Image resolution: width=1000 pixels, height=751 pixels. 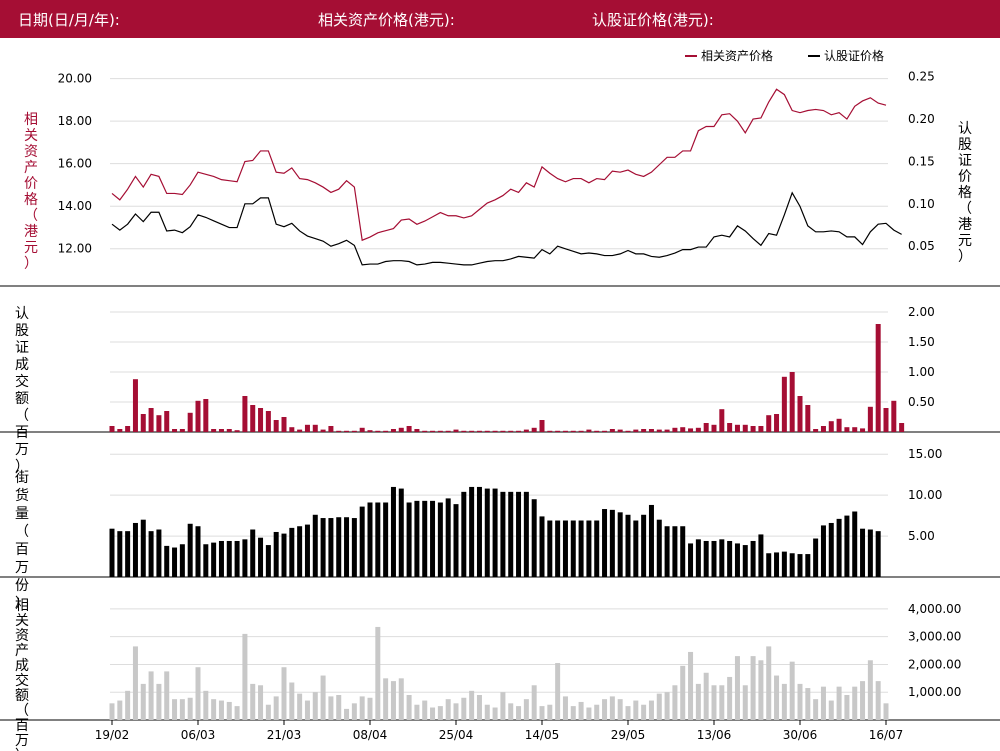 What do you see at coordinates (800, 735) in the screenshot?
I see `x-tick-label: 30/06` at bounding box center [800, 735].